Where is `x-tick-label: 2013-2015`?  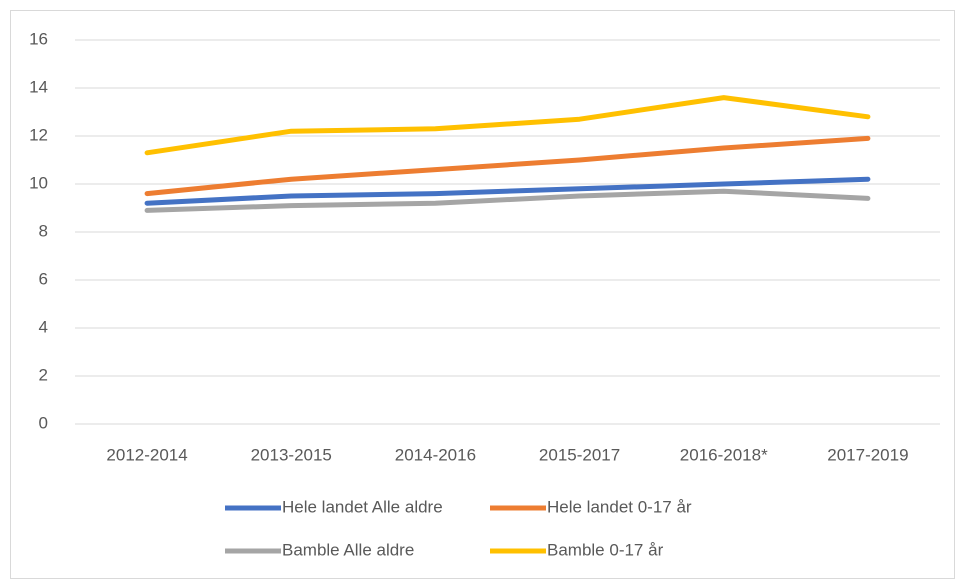
x-tick-label: 2013-2015 is located at coordinates (291, 454).